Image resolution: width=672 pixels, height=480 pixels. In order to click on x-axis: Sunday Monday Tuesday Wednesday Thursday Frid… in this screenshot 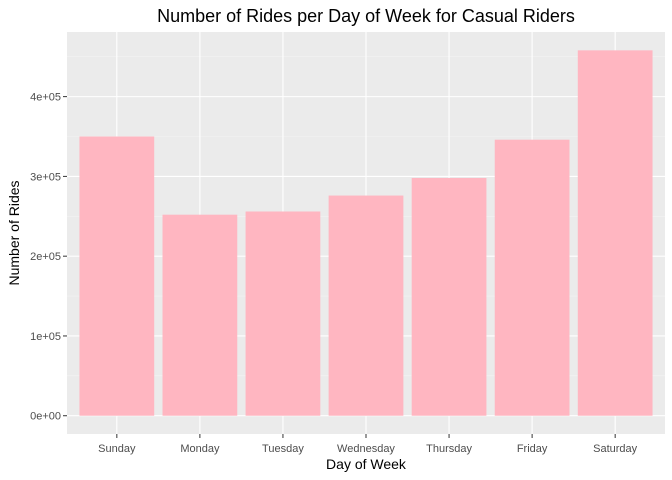, I will do `click(368, 444)`.